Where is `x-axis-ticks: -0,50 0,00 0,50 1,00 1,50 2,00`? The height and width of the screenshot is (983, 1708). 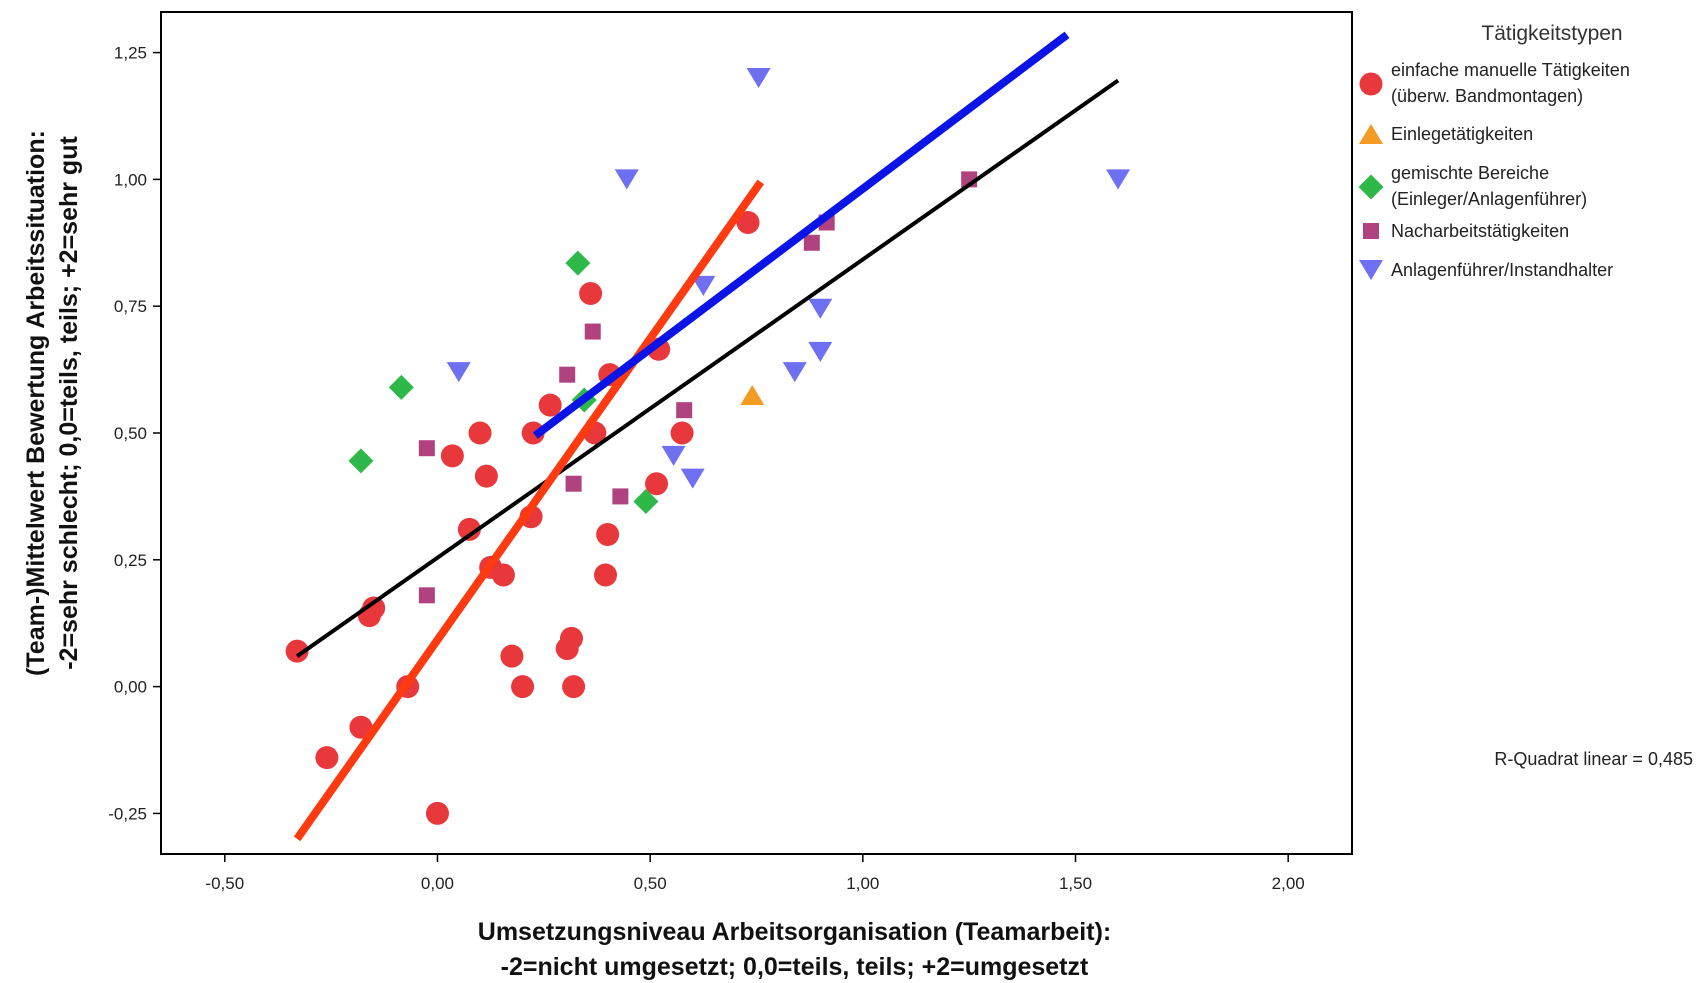
x-axis-ticks: -0,50 0,00 0,50 1,00 1,50 2,00 is located at coordinates (755, 873).